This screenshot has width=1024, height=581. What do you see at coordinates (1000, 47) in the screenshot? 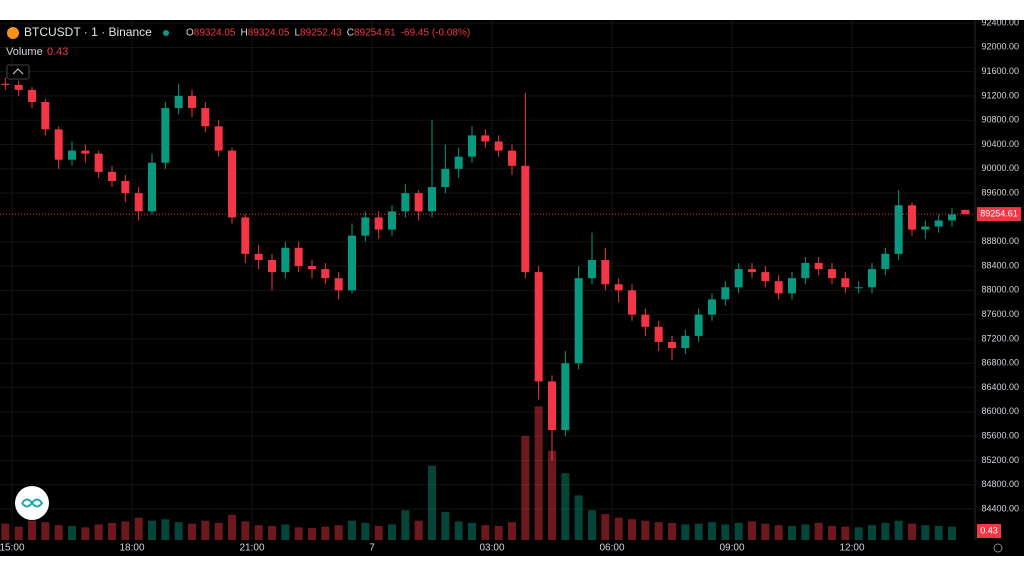
I see `y-tick-label: 92000.00` at bounding box center [1000, 47].